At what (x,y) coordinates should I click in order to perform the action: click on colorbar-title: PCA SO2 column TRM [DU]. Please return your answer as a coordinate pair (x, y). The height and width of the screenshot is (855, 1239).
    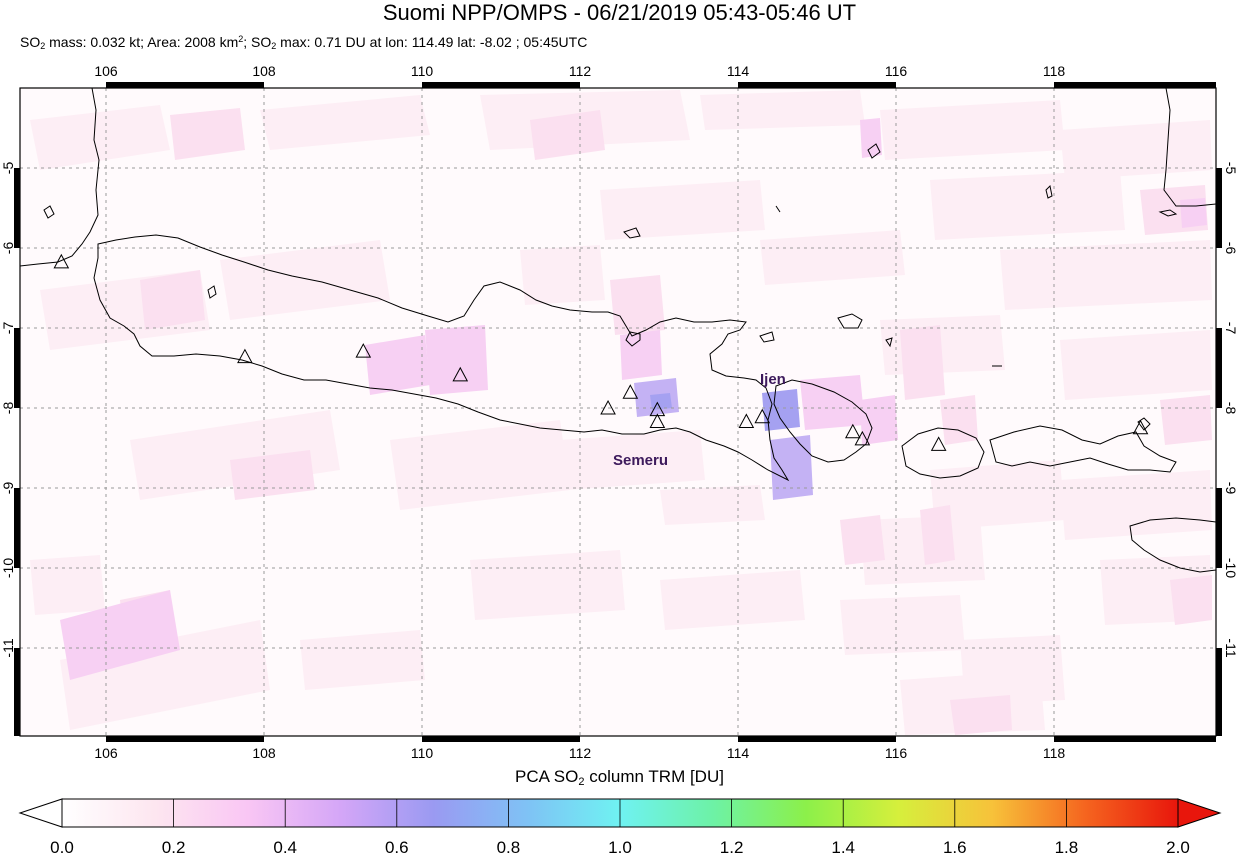
    Looking at the image, I should click on (619, 777).